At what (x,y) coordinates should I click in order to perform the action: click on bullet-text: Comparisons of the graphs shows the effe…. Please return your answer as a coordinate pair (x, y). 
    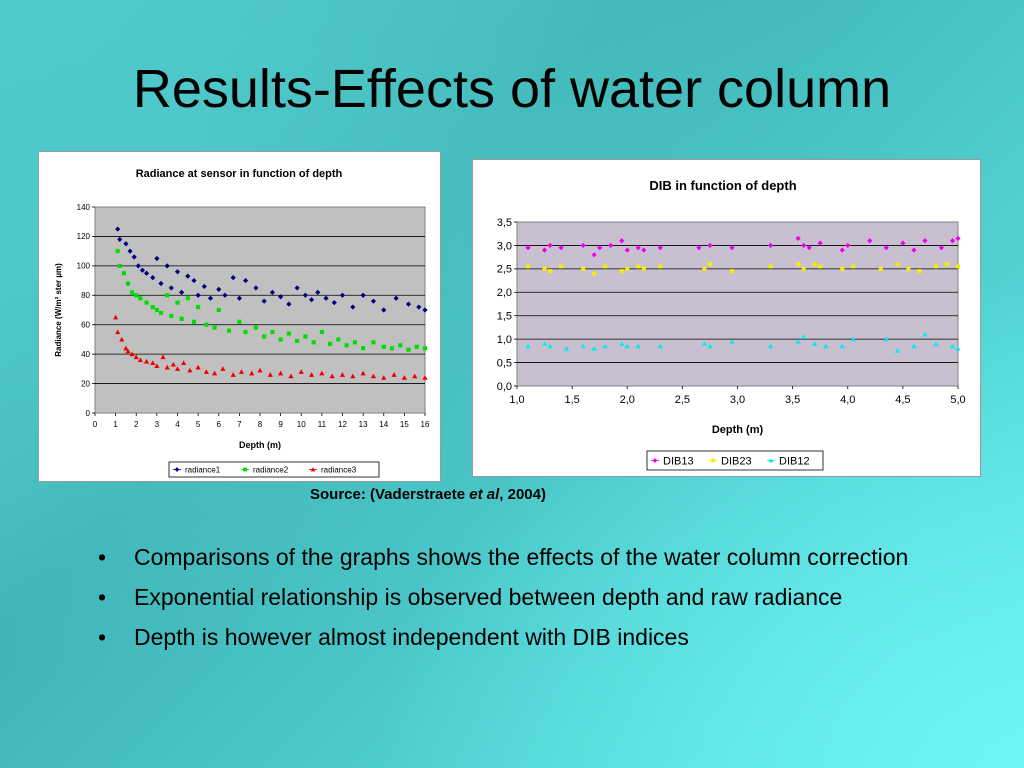
    Looking at the image, I should click on (521, 557).